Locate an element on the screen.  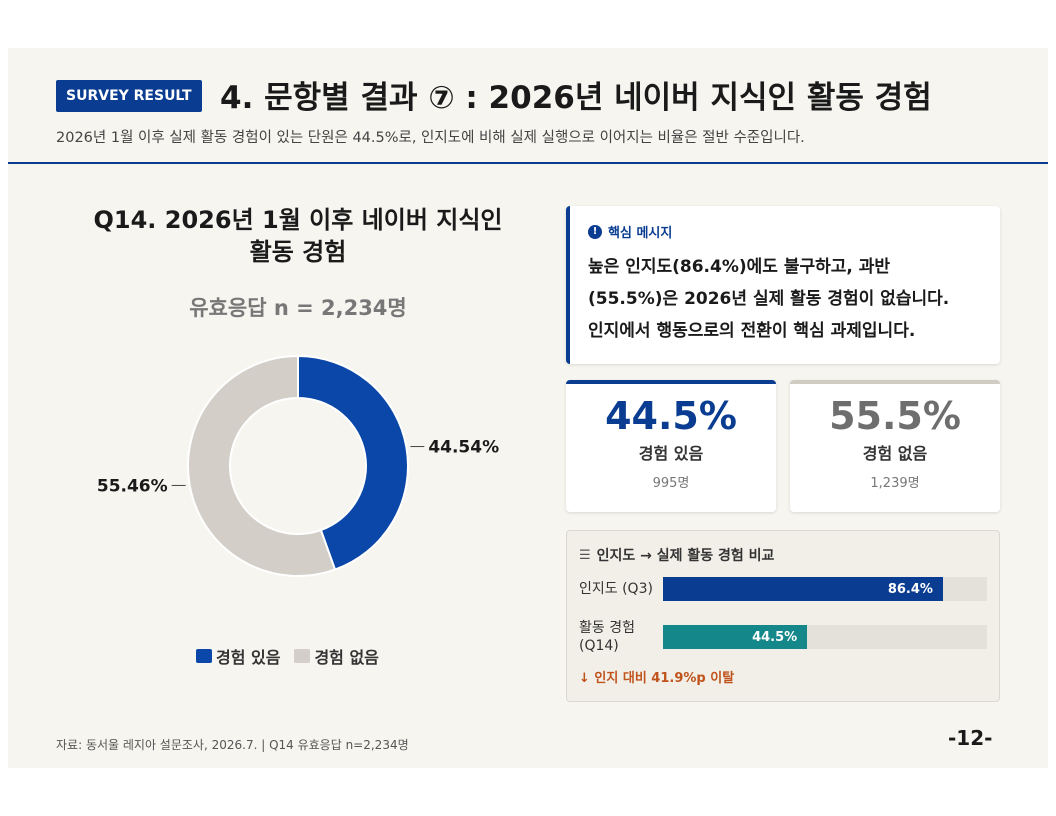
key-message-line1: 높은 인지도(86.4%)에도 불구하고, 과반 is located at coordinates (739, 267).